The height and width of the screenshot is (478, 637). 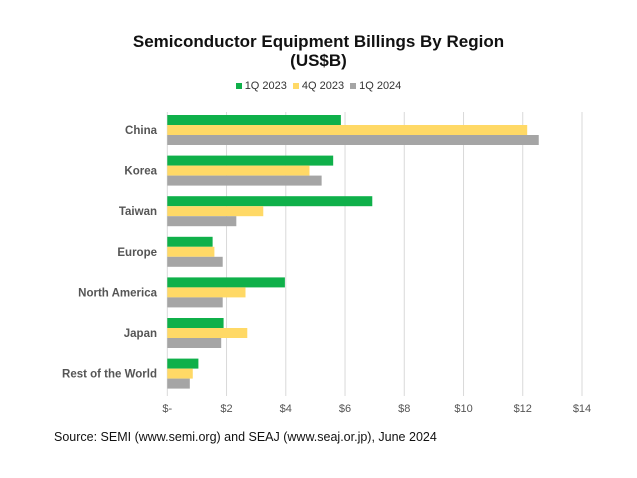 I want to click on x-tick-label: $14, so click(x=582, y=409).